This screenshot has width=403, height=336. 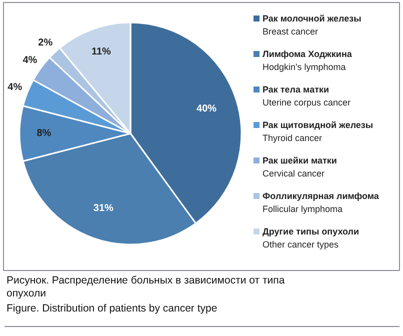 What do you see at coordinates (103, 208) in the screenshot?
I see `data-label: 31%` at bounding box center [103, 208].